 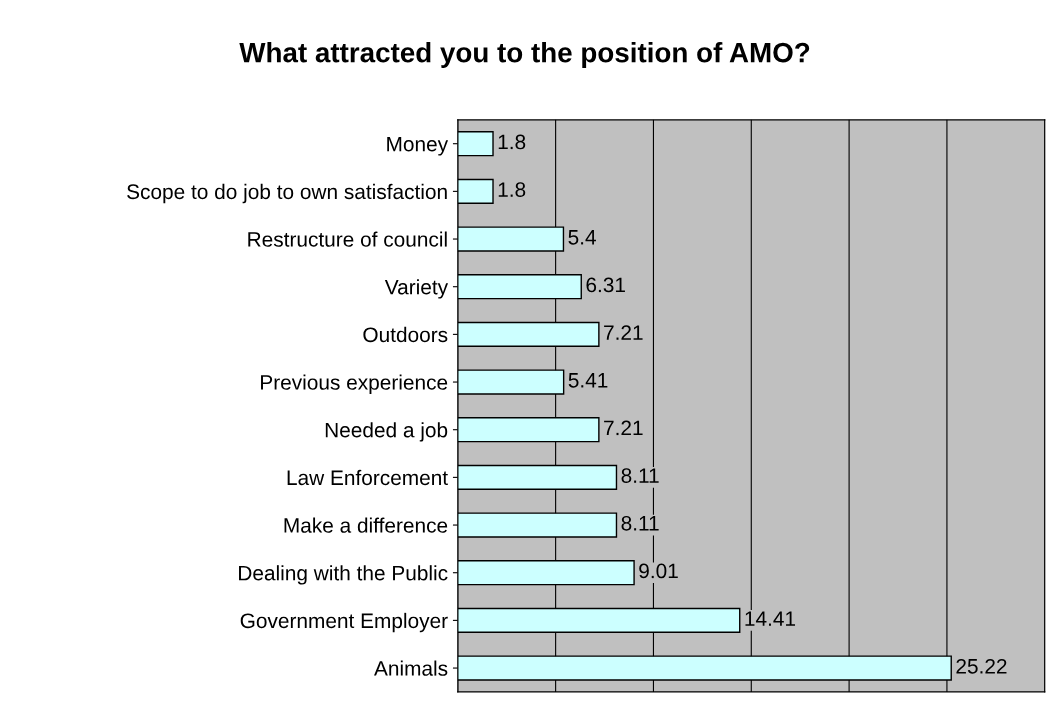 What do you see at coordinates (770, 618) in the screenshot?
I see `data-label: 14.41` at bounding box center [770, 618].